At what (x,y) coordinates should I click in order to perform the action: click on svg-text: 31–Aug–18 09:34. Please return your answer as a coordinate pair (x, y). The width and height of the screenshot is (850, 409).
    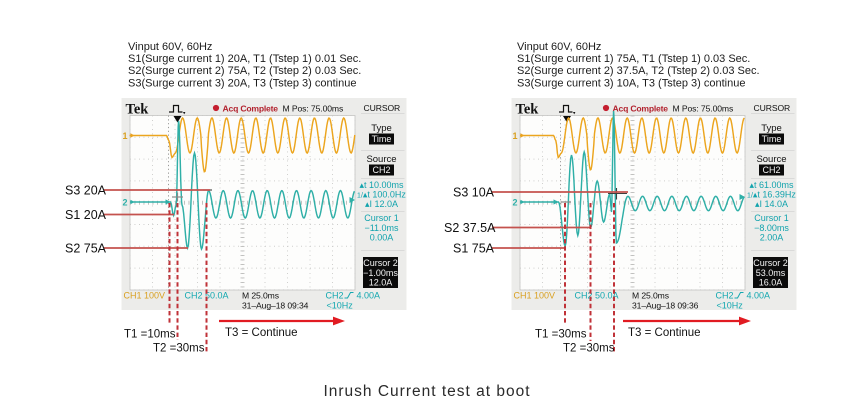
    Looking at the image, I should click on (275, 306).